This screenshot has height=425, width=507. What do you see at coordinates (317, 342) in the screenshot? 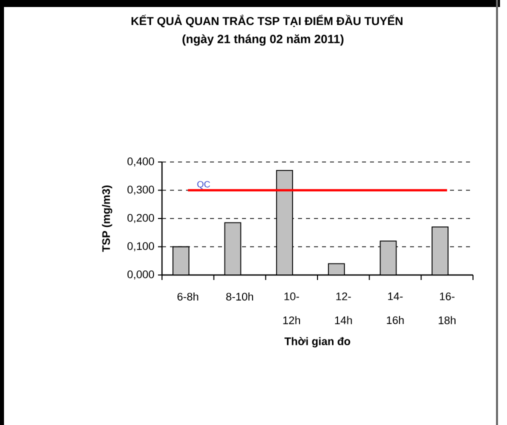
I see `x-axis-title: Thời gian đo` at bounding box center [317, 342].